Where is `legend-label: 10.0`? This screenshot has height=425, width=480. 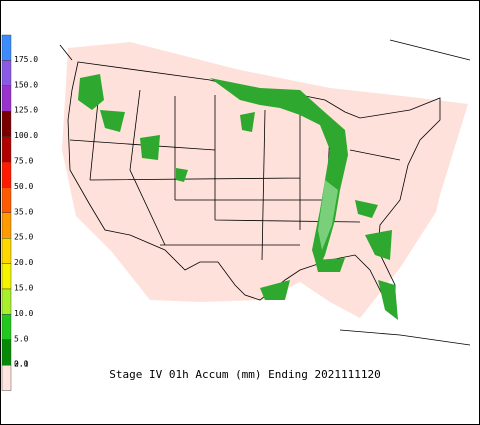 legend-label: 10.0 is located at coordinates (23, 313).